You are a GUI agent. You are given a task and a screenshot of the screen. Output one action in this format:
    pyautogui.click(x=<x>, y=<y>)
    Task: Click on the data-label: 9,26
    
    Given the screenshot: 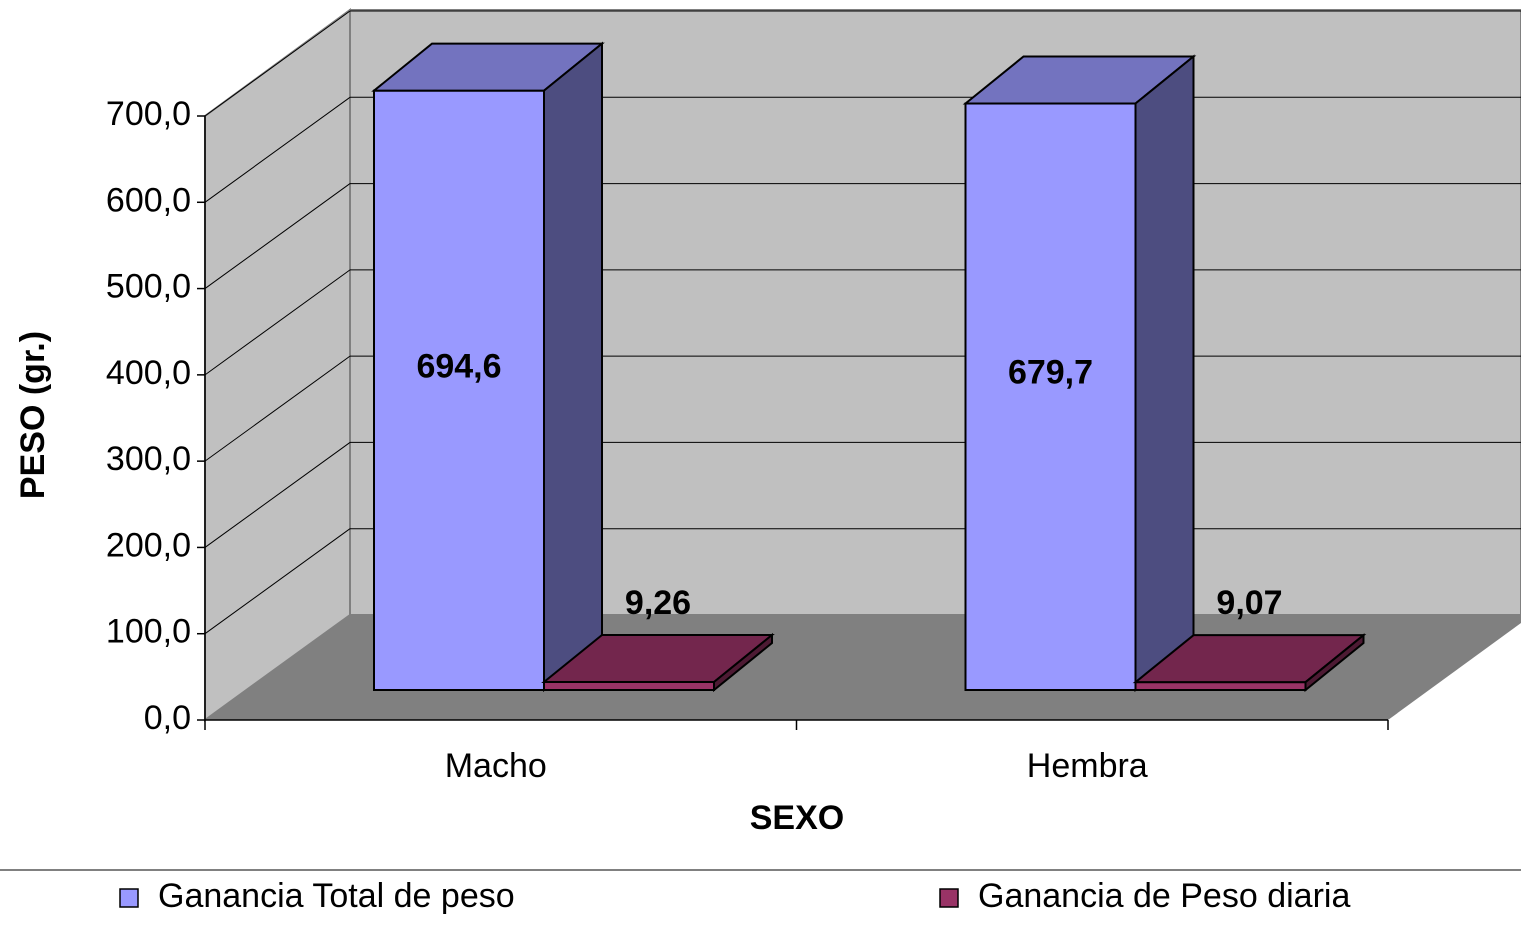 What is the action you would take?
    pyautogui.click(x=658, y=603)
    